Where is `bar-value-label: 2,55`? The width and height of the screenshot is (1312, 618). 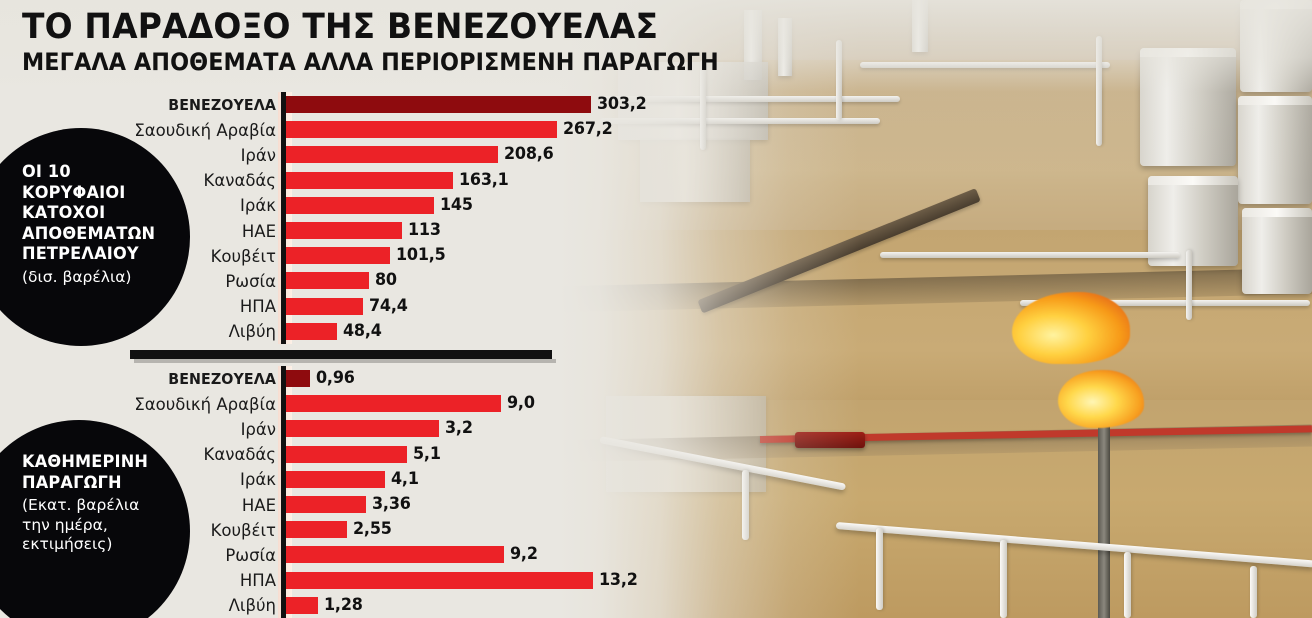
bar-value-label: 2,55 is located at coordinates (372, 529).